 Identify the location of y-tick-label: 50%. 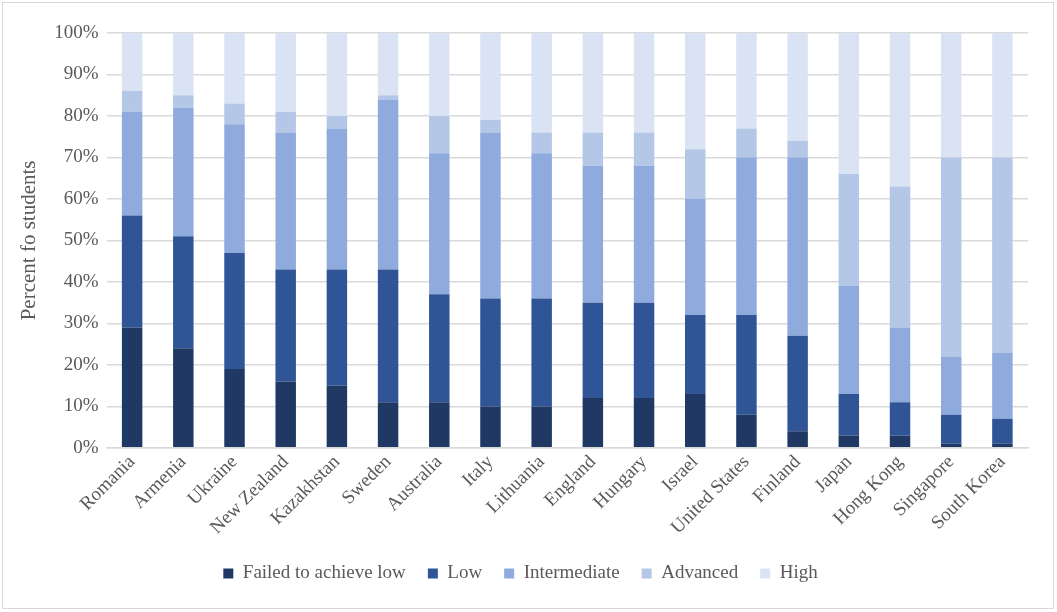
(81, 239).